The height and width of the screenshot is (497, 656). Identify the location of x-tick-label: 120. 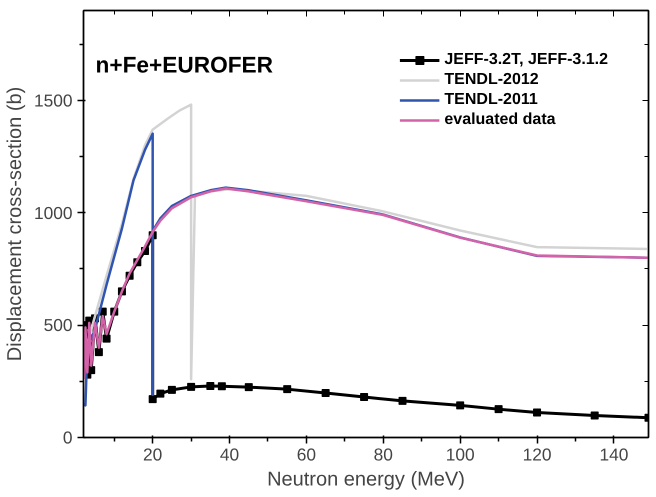
(537, 454).